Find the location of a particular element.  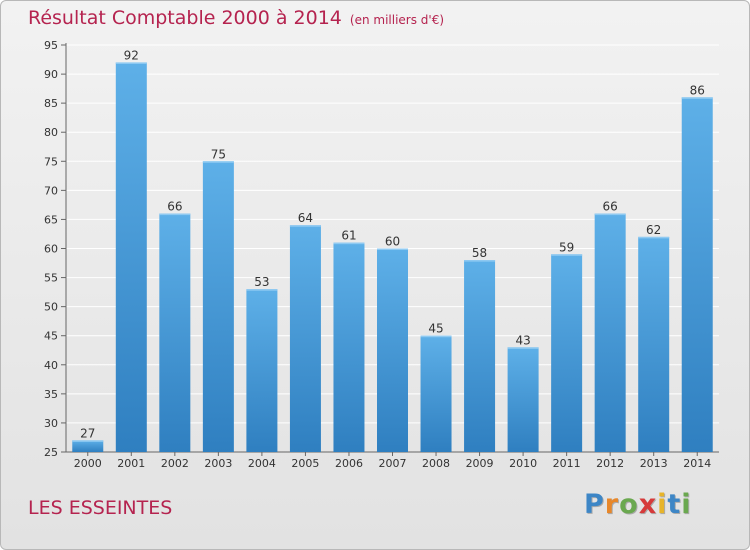

bar-highlight-2012 is located at coordinates (610, 214).